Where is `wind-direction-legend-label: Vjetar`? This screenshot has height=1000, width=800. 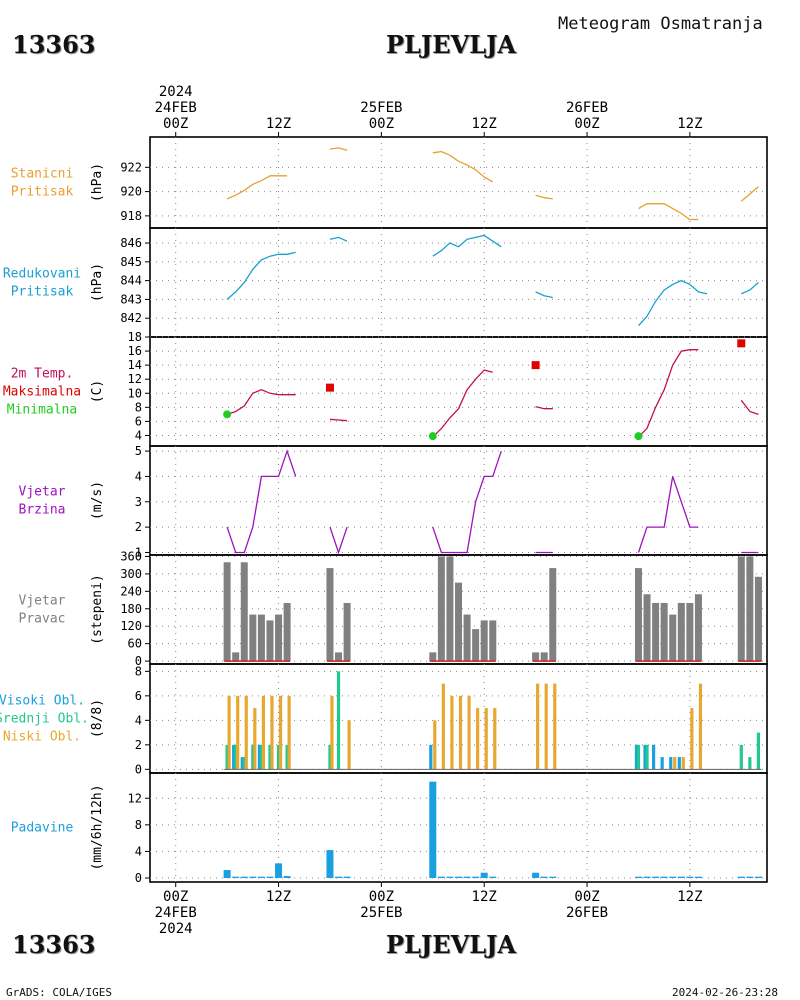 wind-direction-legend-label: Vjetar is located at coordinates (42, 601).